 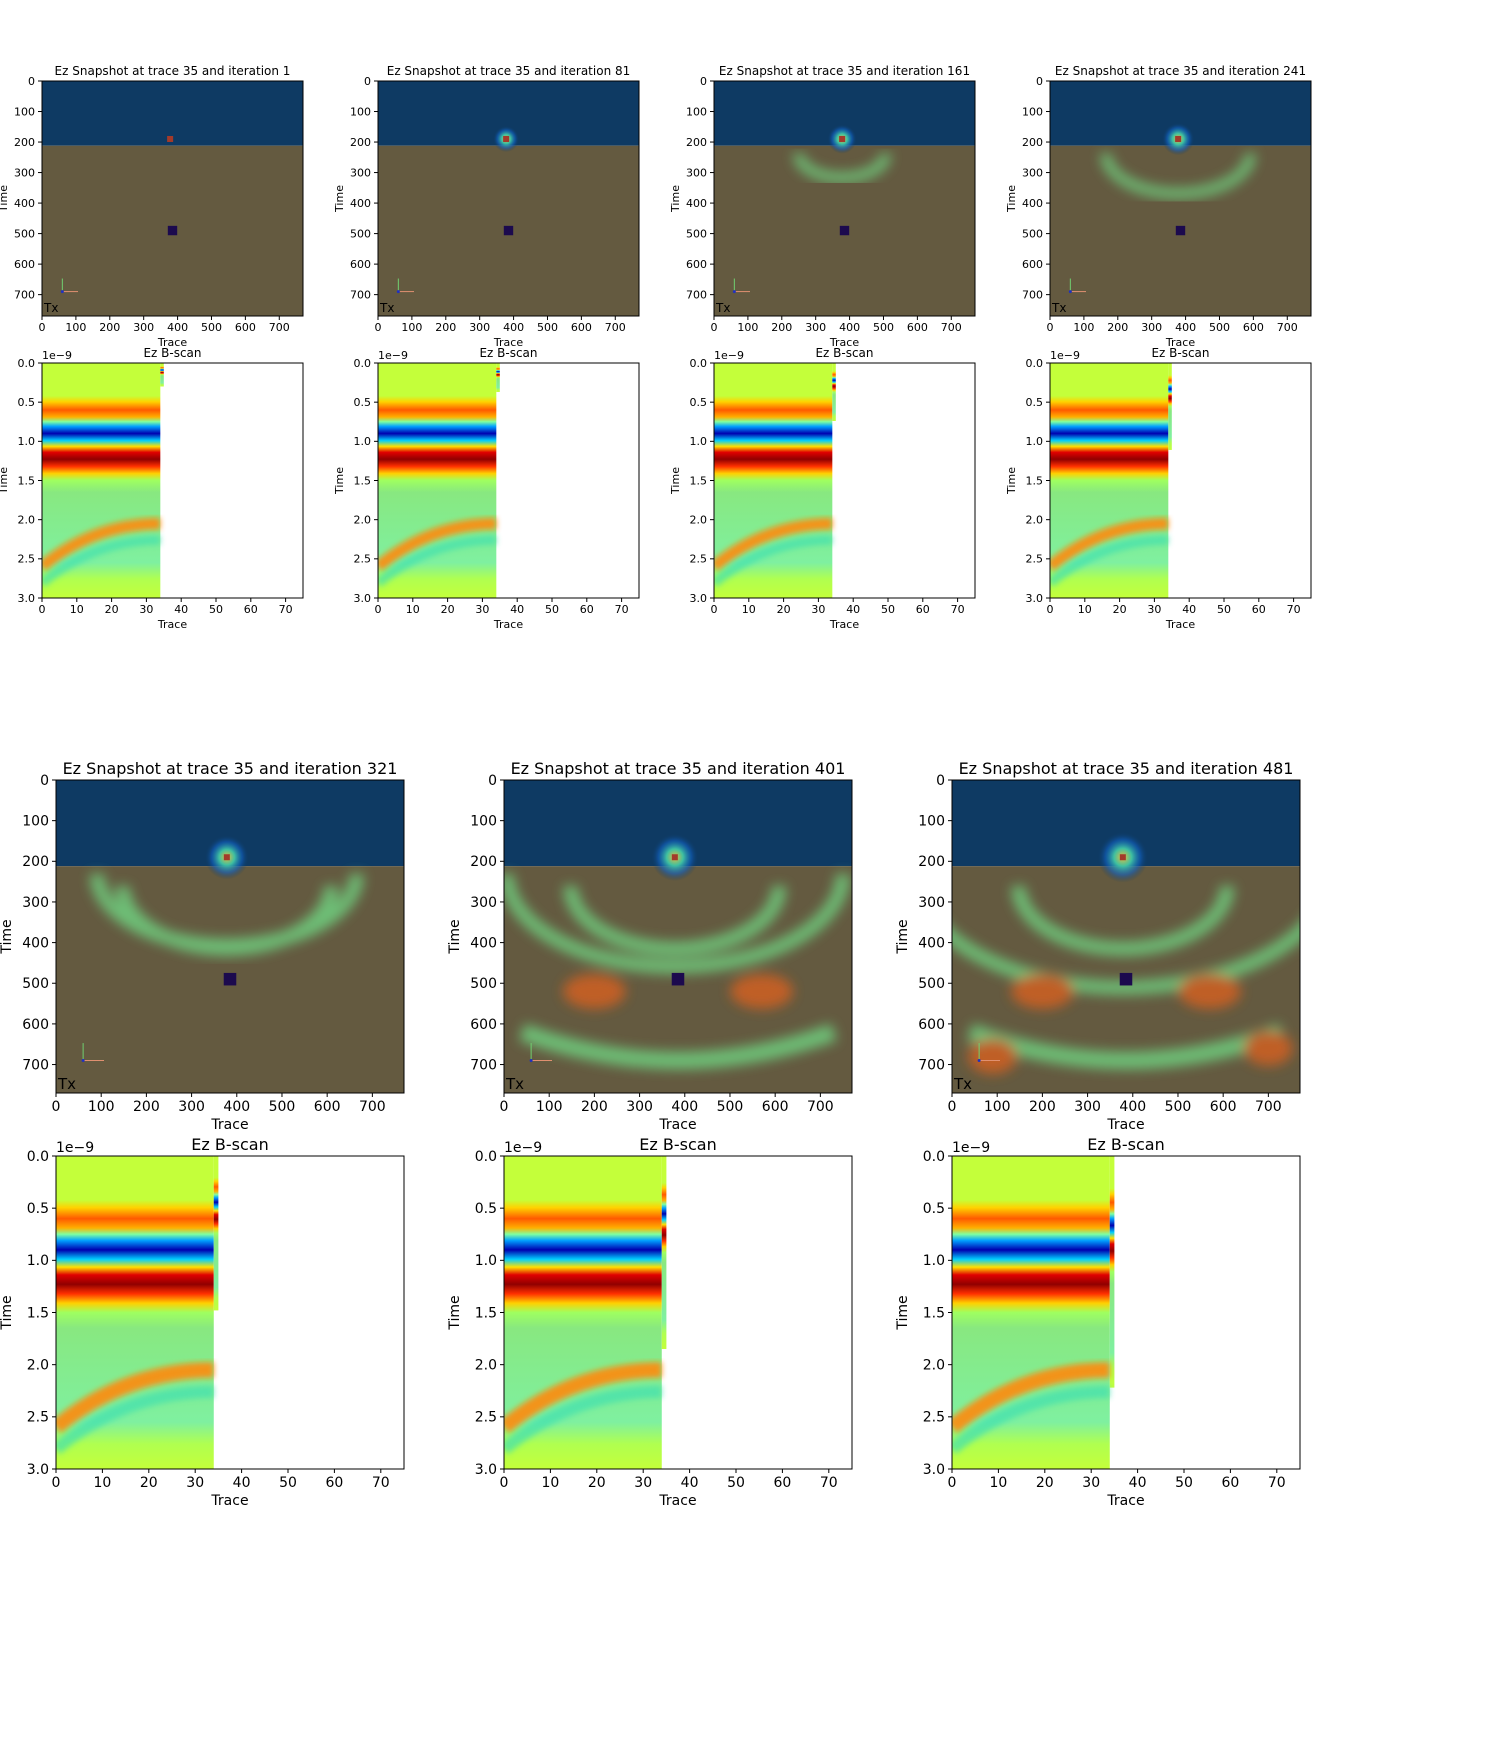 I want to click on bscan-traces, so click(x=773, y=480).